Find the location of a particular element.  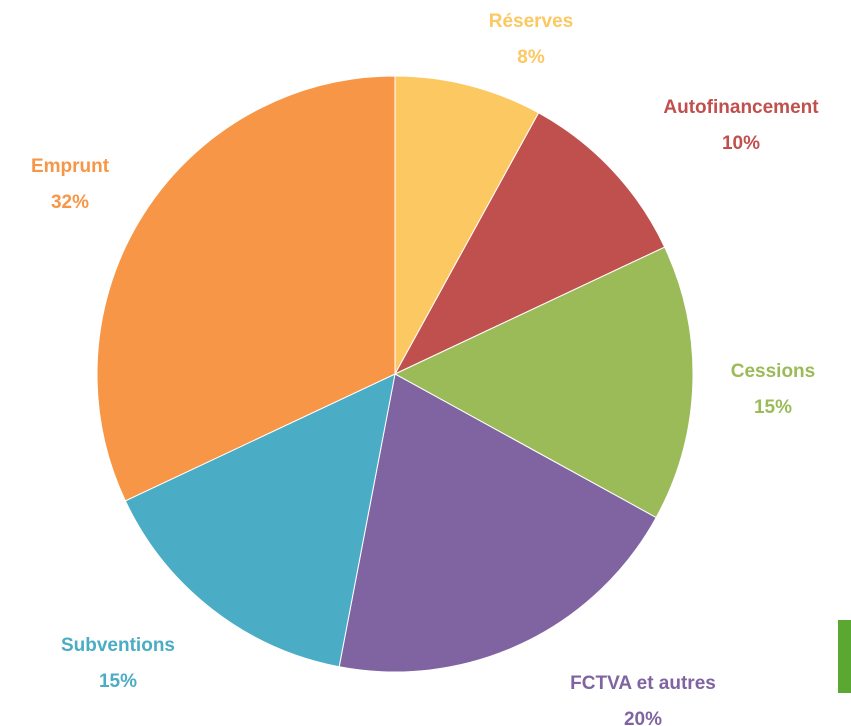

slice-label: Subventions is located at coordinates (118, 645).